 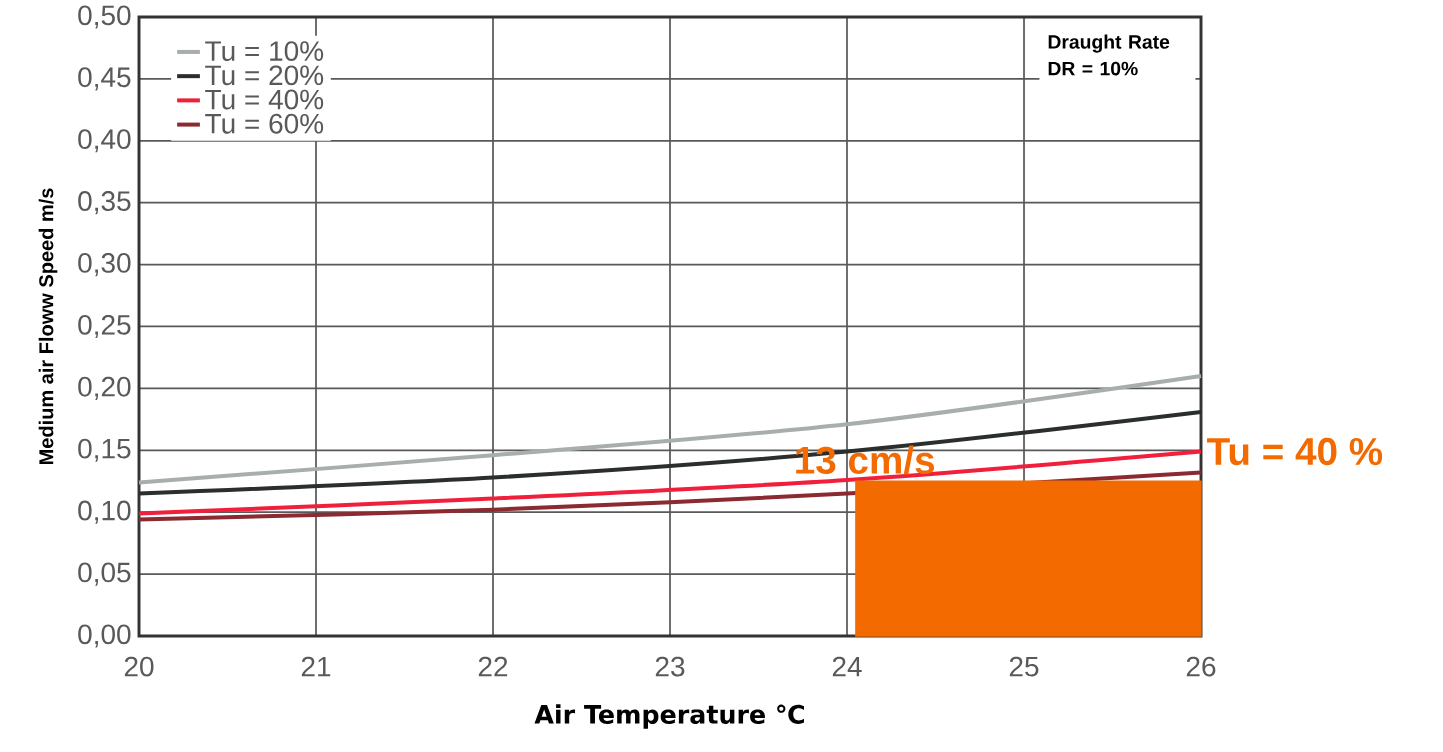 I want to click on y-tick-label: 0,10, so click(x=104, y=512).